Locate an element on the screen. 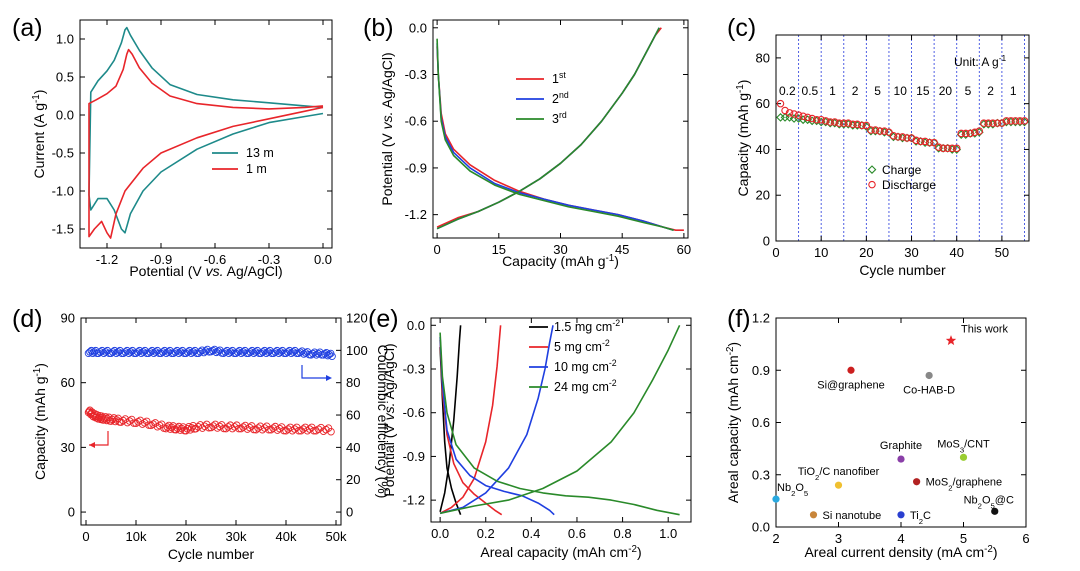 The image size is (1080, 571). panel-a-ytick-label: -0.5 is located at coordinates (63, 153).